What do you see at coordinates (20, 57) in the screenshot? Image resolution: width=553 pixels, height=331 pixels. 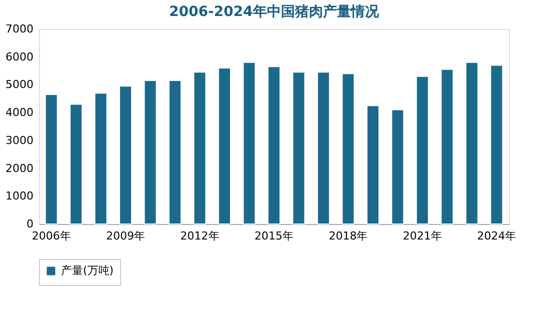 I see `y-tick-label: 6000` at bounding box center [20, 57].